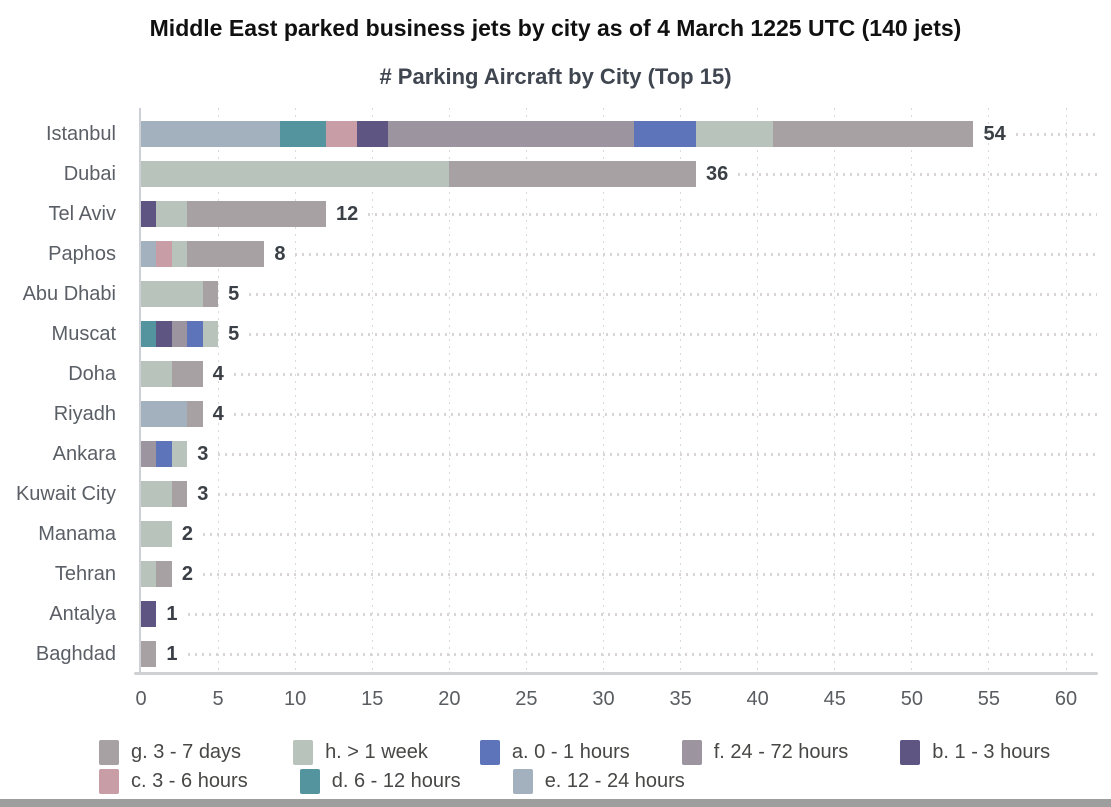 The width and height of the screenshot is (1111, 807). What do you see at coordinates (186, 752) in the screenshot?
I see `legend-label: g. 3 - 7 days` at bounding box center [186, 752].